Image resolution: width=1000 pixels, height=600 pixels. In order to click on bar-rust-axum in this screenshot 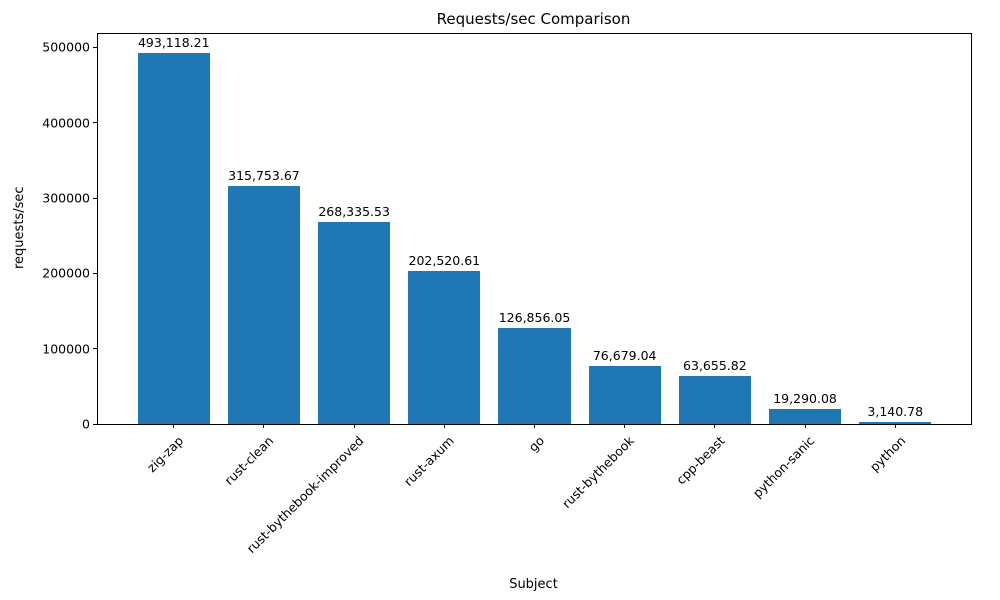, I will do `click(444, 347)`.